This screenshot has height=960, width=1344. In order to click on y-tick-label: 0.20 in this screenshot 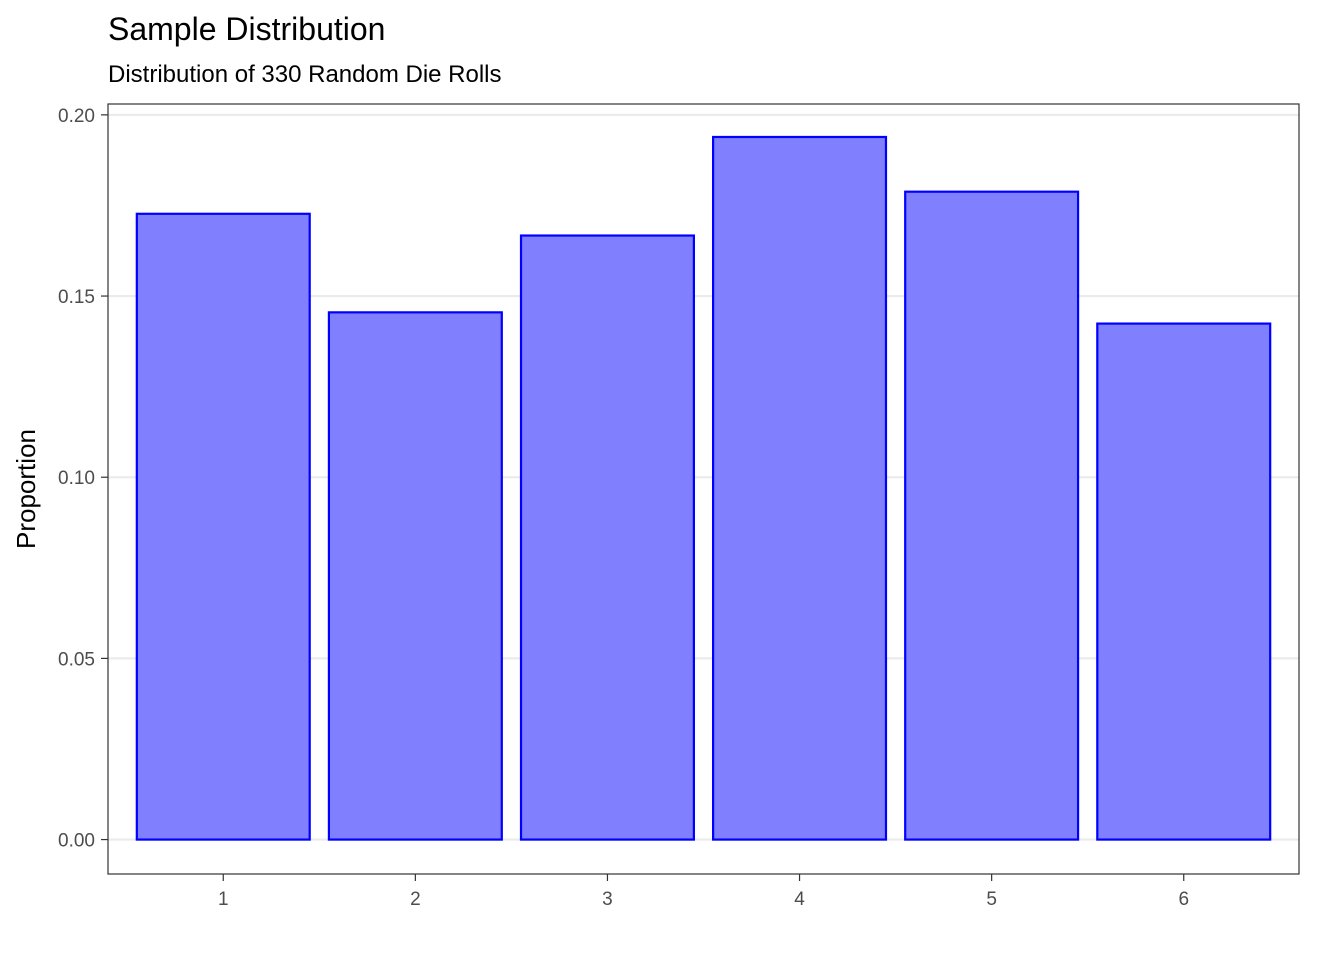, I will do `click(76, 116)`.